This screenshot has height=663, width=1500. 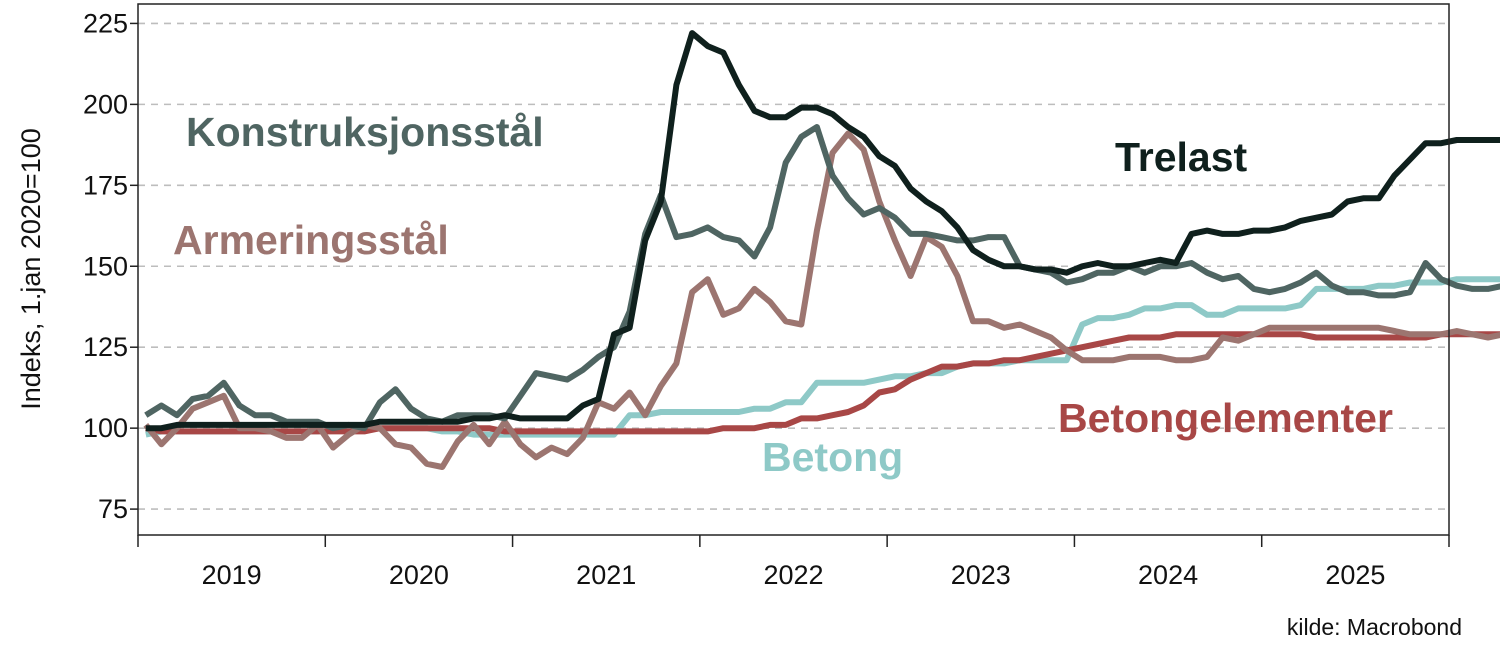 I want to click on x-tick-label-2022: 2022, so click(x=793, y=575).